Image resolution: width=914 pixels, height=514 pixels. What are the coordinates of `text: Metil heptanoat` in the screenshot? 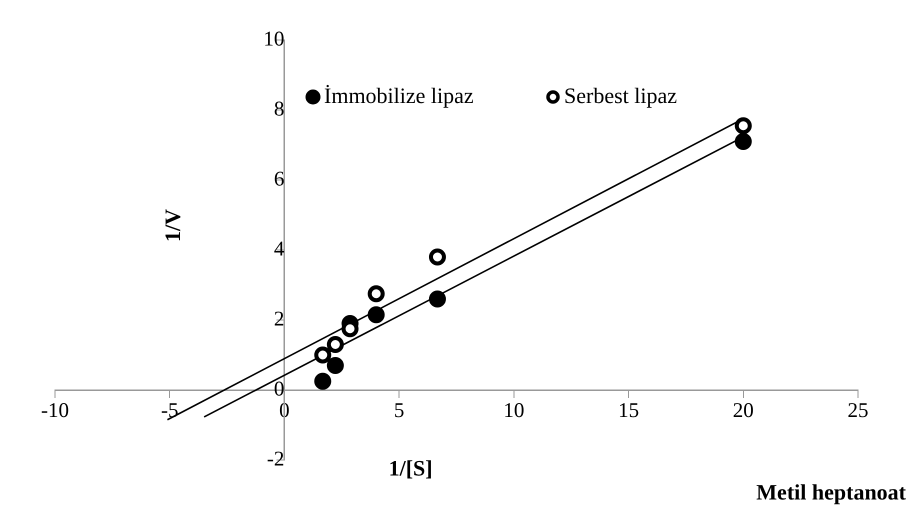 It's located at (831, 492).